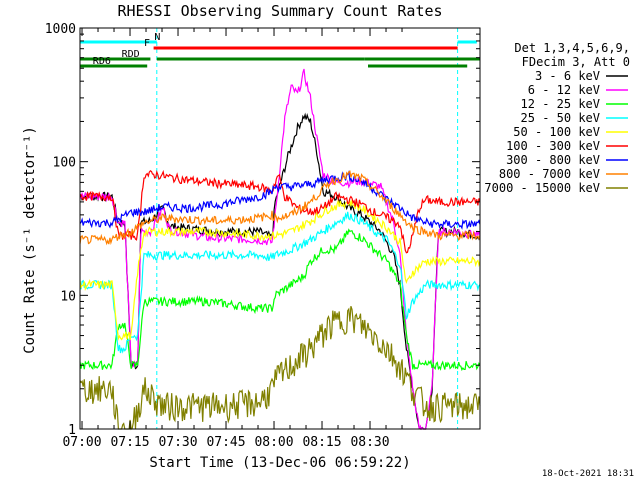 Image resolution: width=640 pixels, height=480 pixels. Describe the element at coordinates (81, 442) in the screenshot. I see `x-tick-label: 07:00` at that location.